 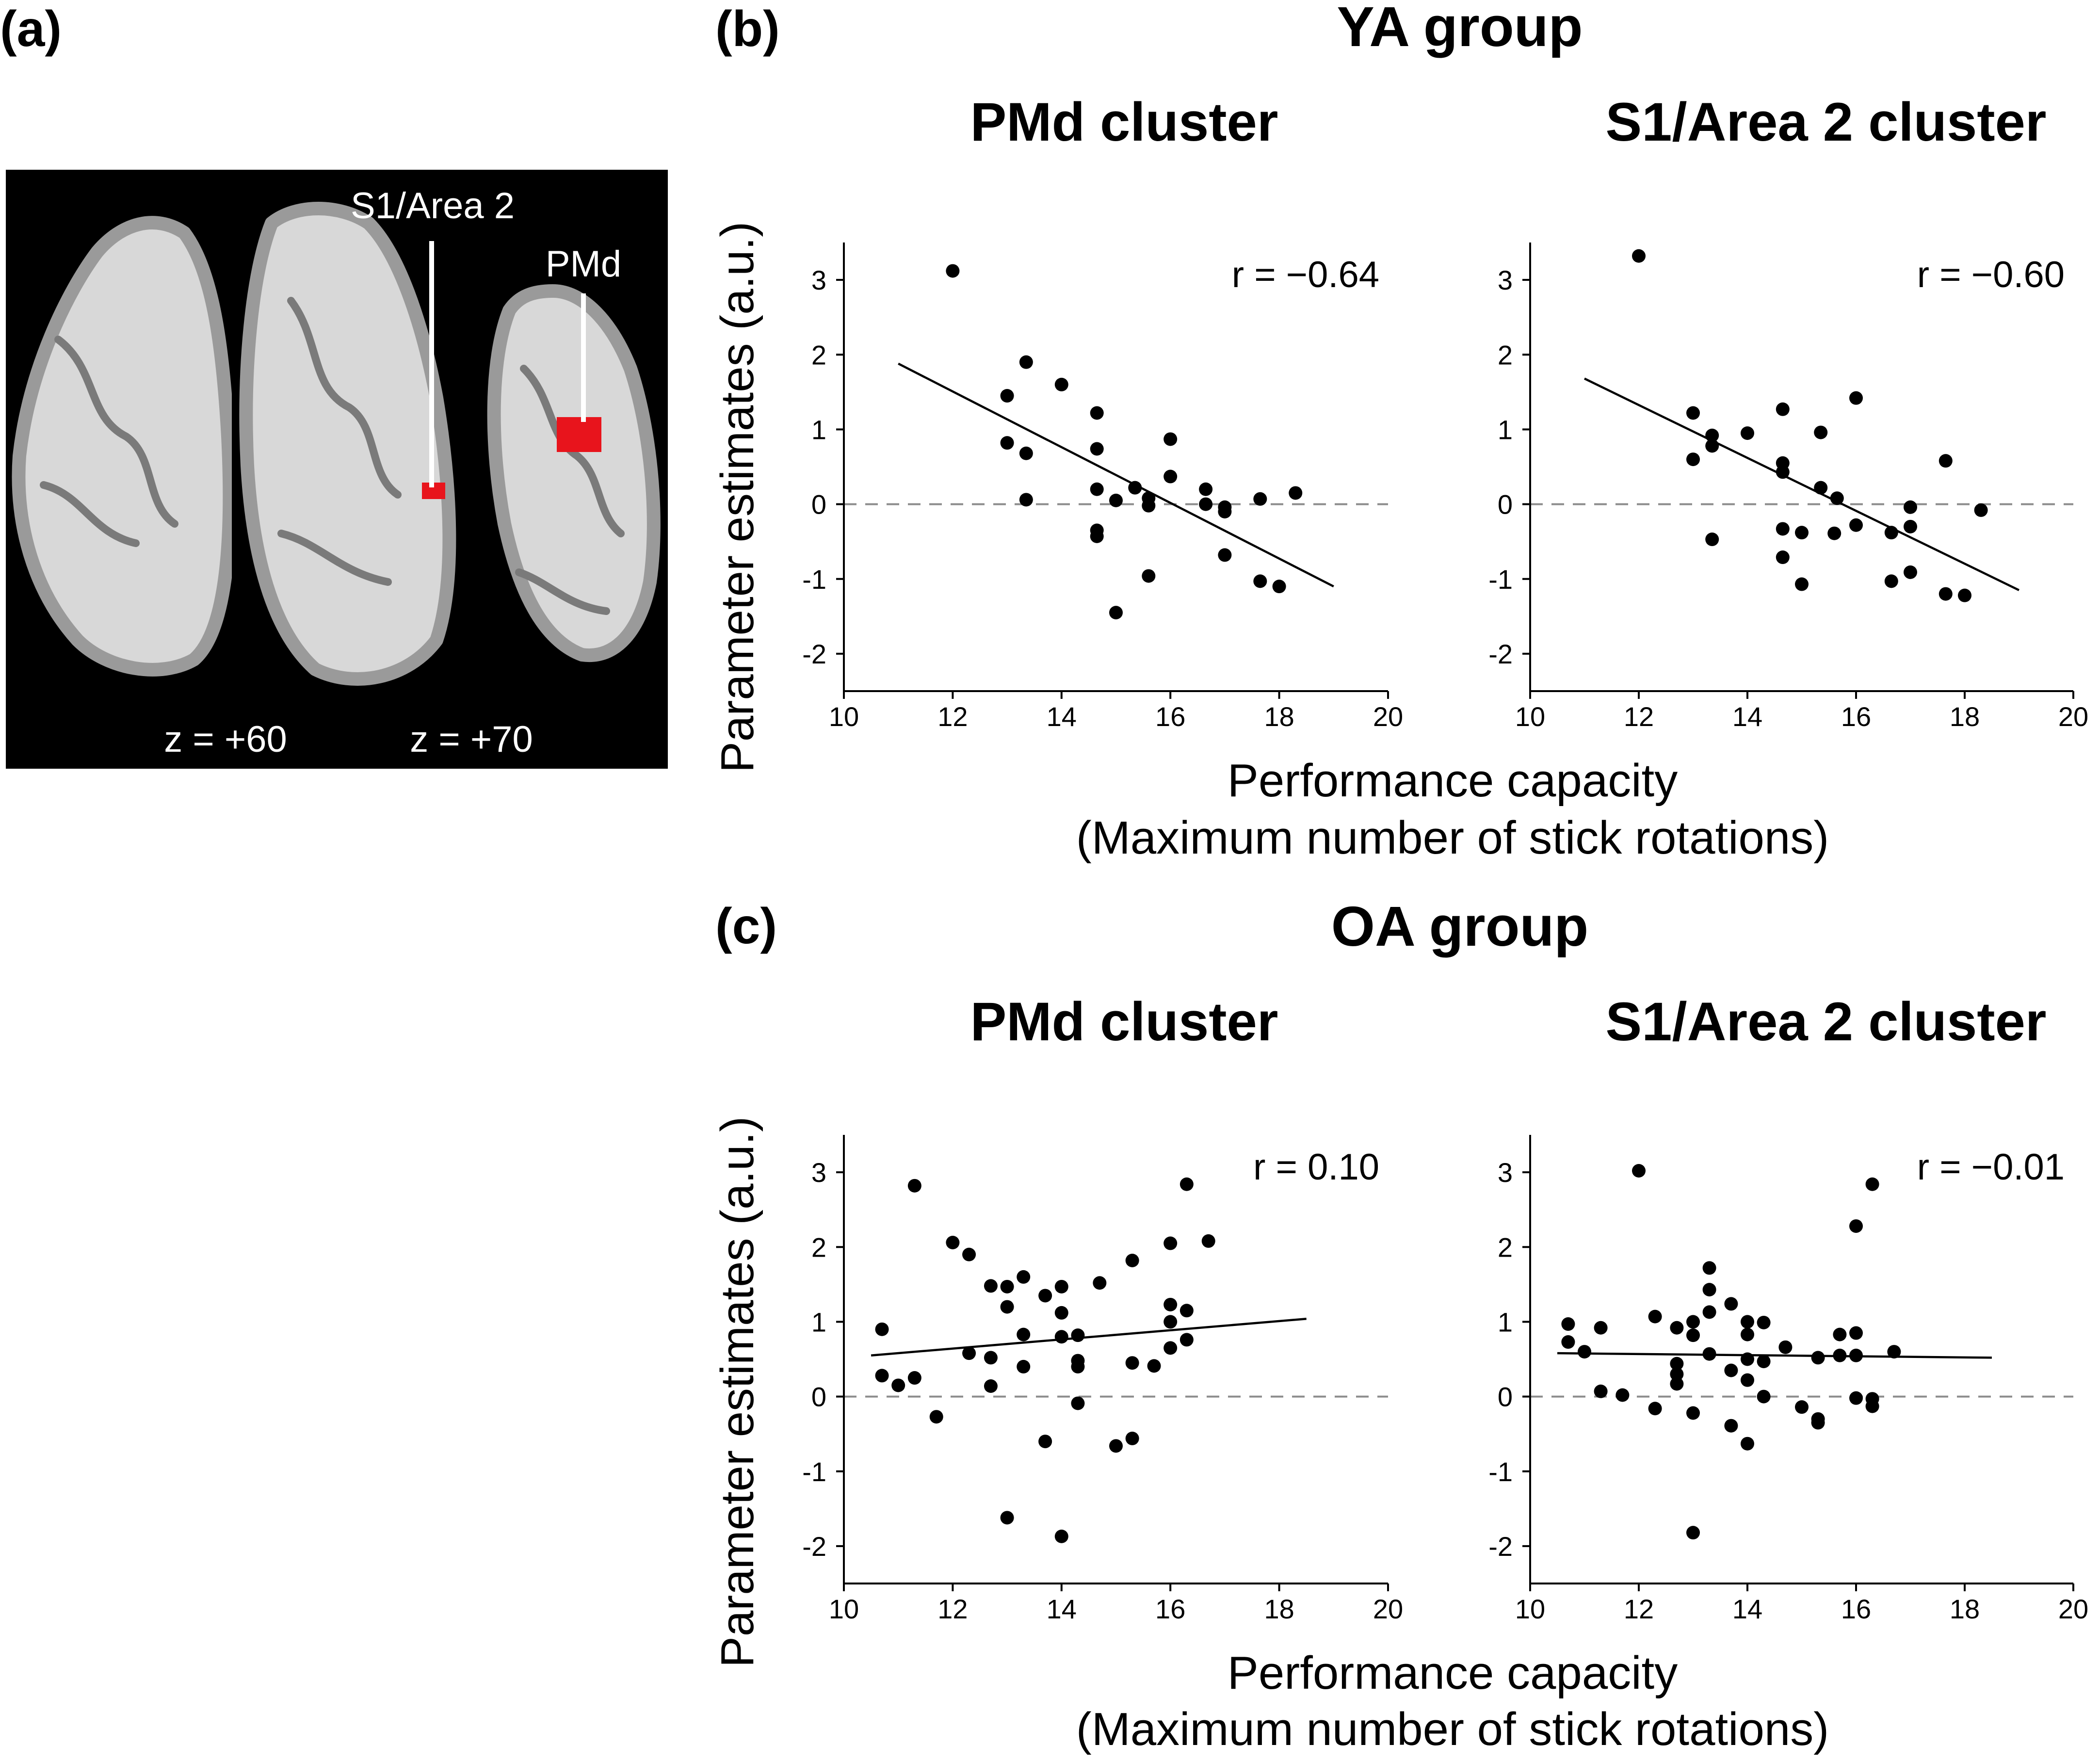 I want to click on oa-pmd-y-tick-label: 3, so click(x=818, y=1172).